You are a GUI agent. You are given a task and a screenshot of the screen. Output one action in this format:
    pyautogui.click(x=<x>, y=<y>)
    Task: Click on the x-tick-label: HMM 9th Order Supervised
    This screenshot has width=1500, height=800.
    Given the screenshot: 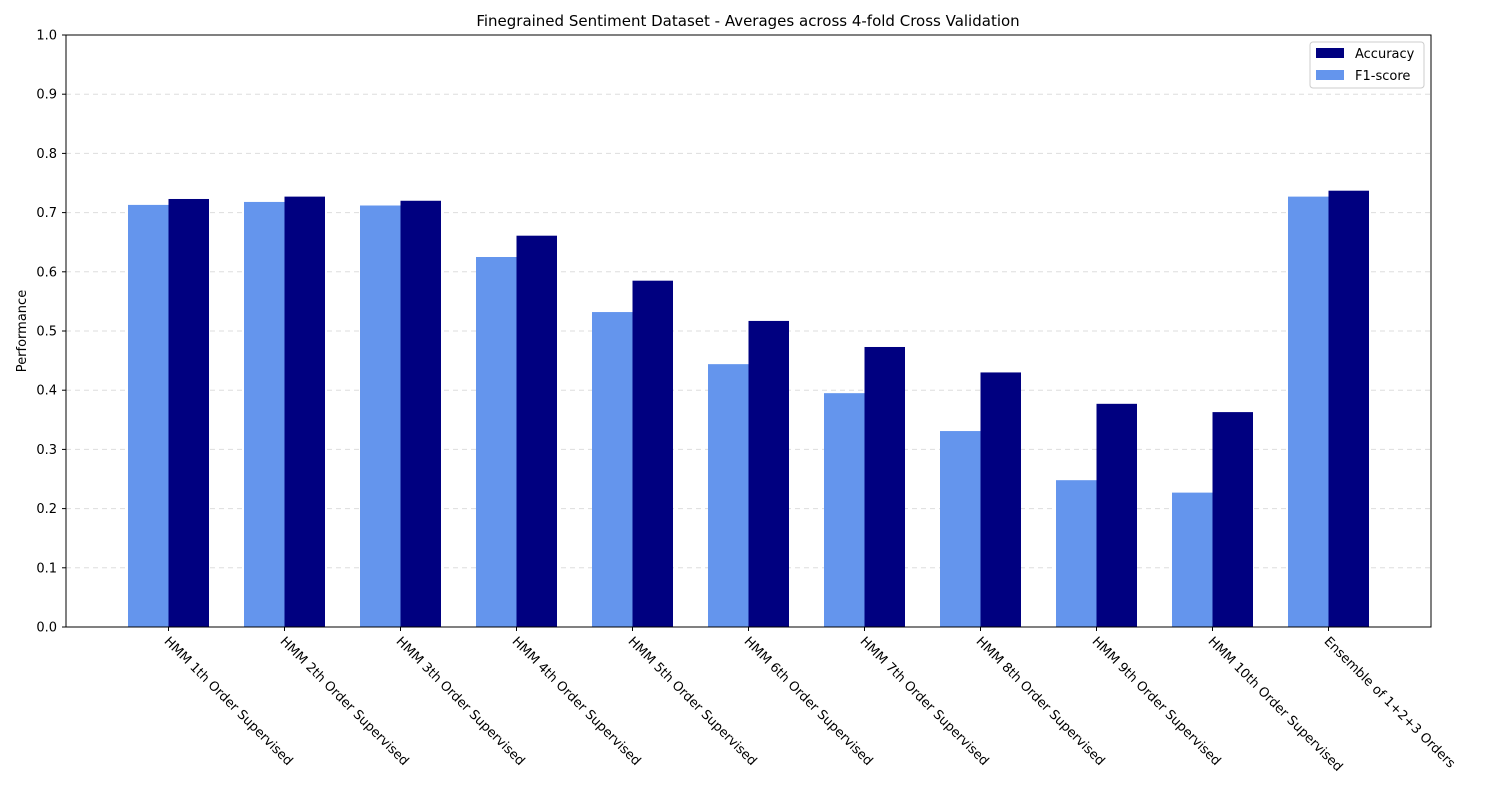 What is the action you would take?
    pyautogui.click(x=1156, y=701)
    